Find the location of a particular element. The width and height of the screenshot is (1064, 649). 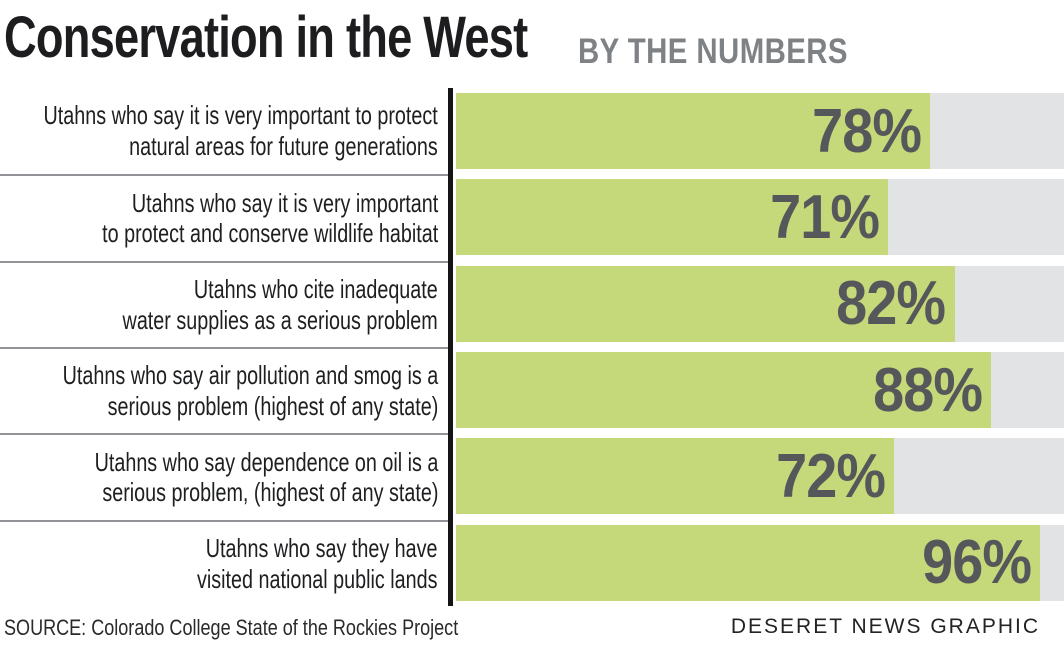

bar-cell: 82% is located at coordinates (756, 303).